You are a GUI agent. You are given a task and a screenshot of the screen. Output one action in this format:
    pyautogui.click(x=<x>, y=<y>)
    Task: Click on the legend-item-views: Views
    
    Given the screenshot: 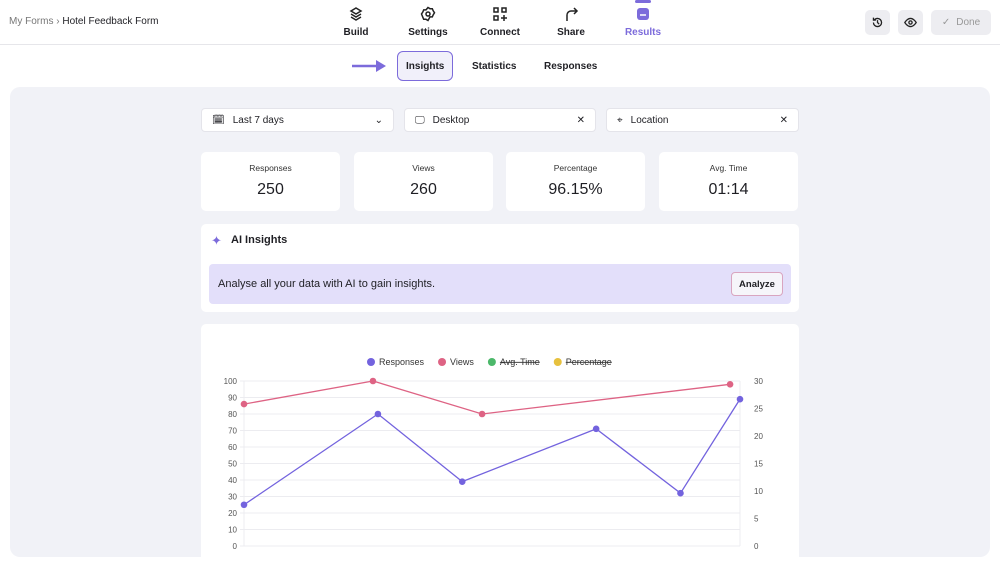 What is the action you would take?
    pyautogui.click(x=462, y=362)
    